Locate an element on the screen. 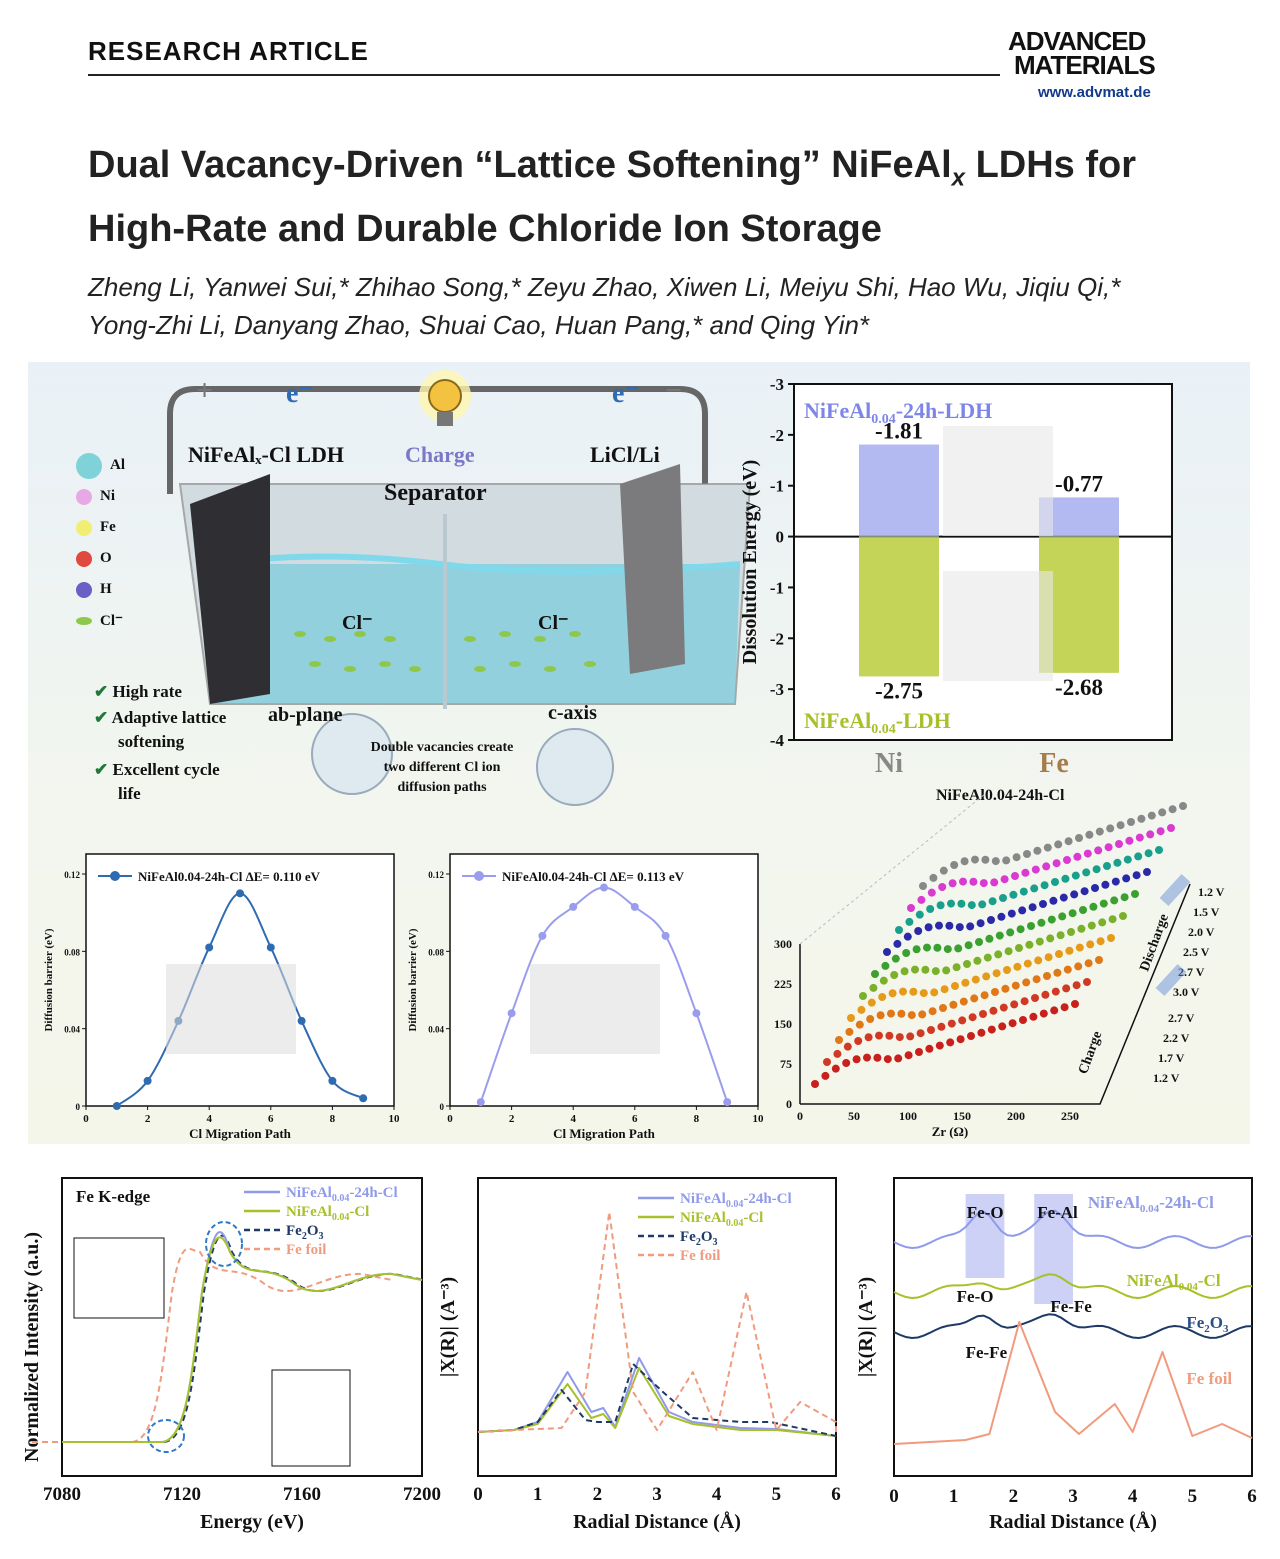 The image size is (1280, 1559). y-tick-label: 0 is located at coordinates (78, 1107).